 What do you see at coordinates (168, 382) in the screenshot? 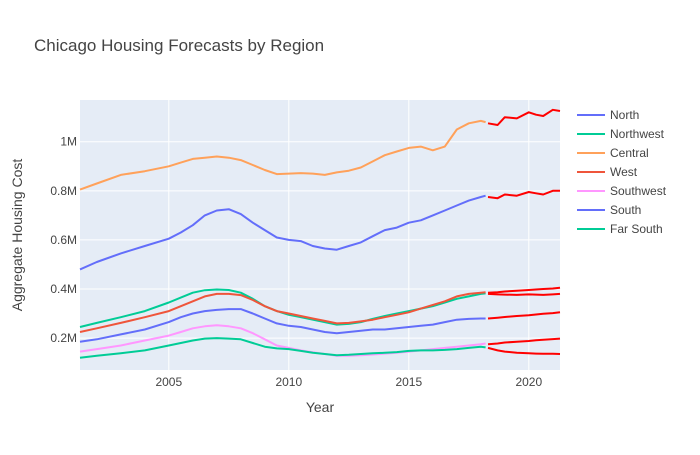
I see `x-tick-label: 2005` at bounding box center [168, 382].